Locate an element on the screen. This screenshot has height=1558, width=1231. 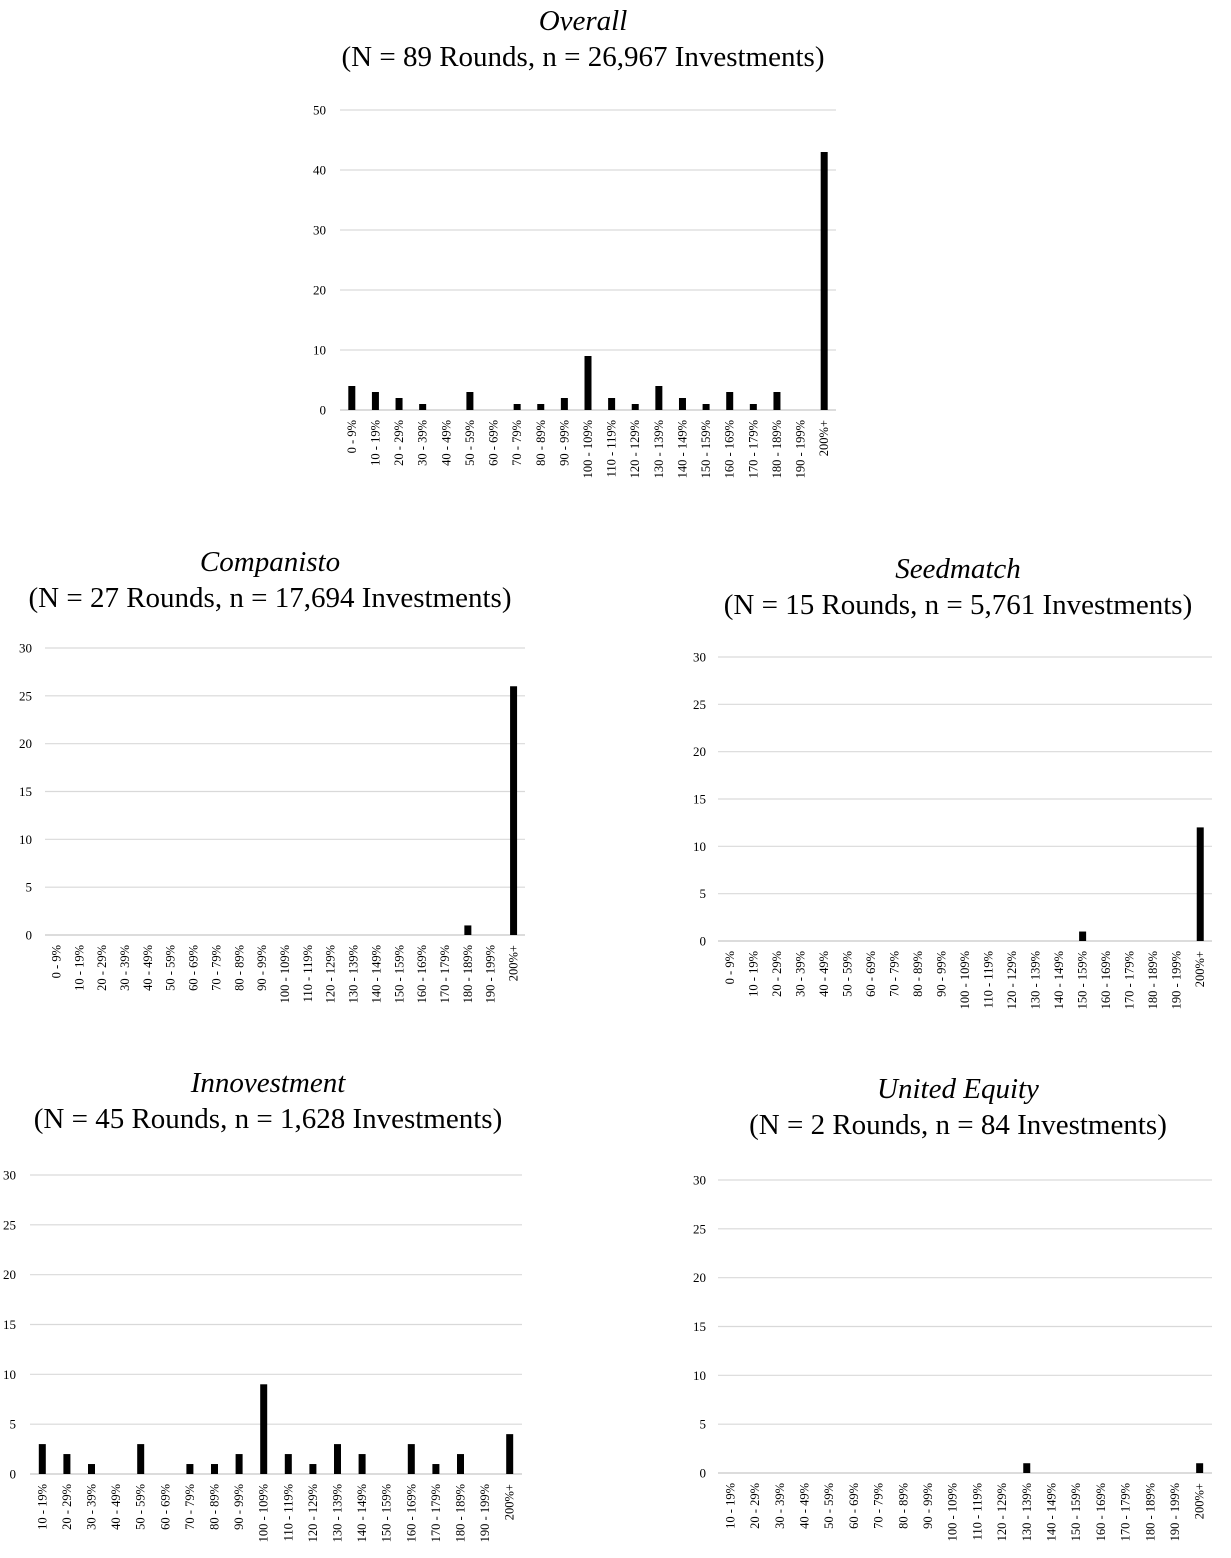
x-category-label: 80 - 89% is located at coordinates (239, 968).